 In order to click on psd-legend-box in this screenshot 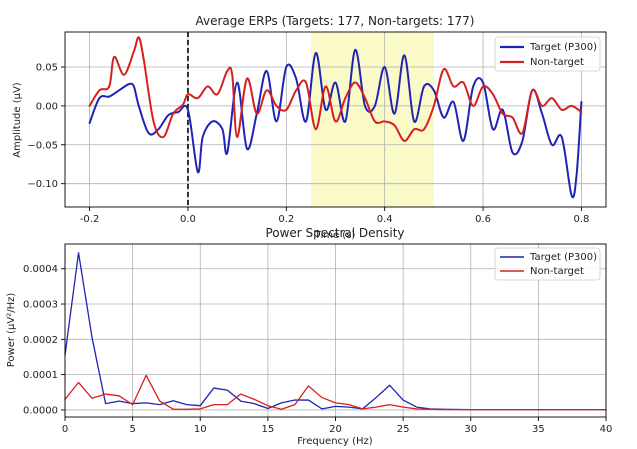, I will do `click(547, 264)`.